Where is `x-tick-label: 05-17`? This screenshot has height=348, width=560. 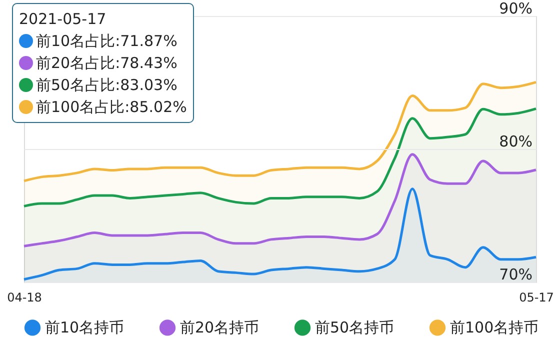 x-tick-label: 05-17 is located at coordinates (536, 297).